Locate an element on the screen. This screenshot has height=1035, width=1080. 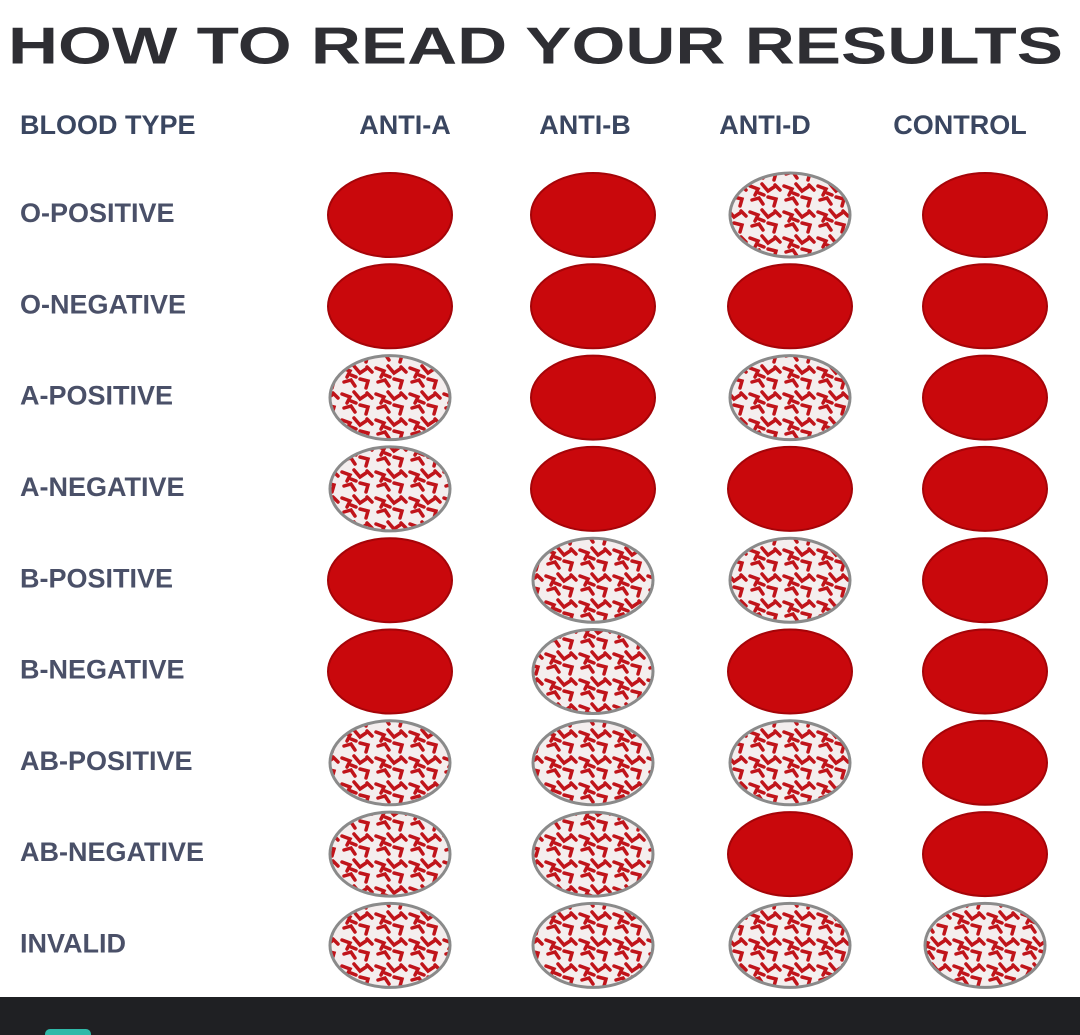
row-label: B-POSITIVE is located at coordinates (96, 578).